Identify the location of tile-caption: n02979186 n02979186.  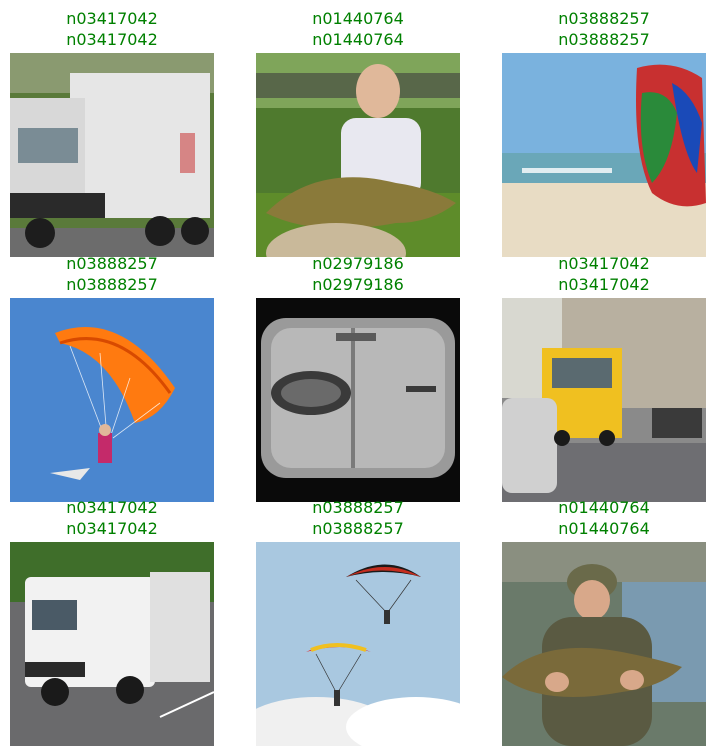
(358, 274).